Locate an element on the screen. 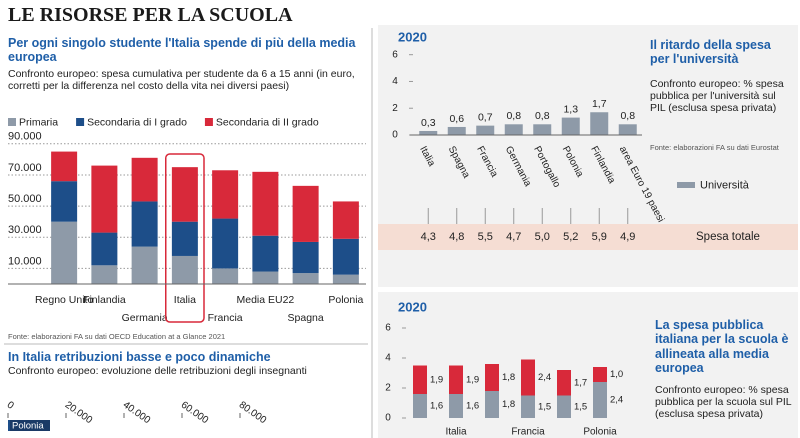 Image resolution: width=800 pixels, height=438 pixels. value-label: 2,4 is located at coordinates (616, 400).